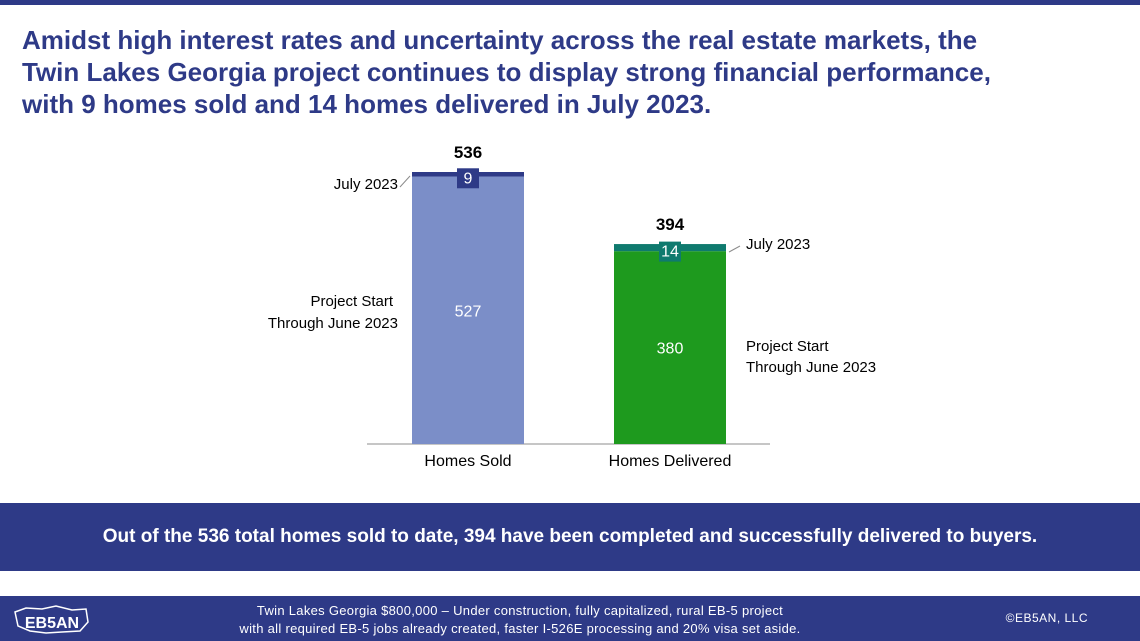  Describe the element at coordinates (468, 152) in the screenshot. I see `total-label: 536` at that location.